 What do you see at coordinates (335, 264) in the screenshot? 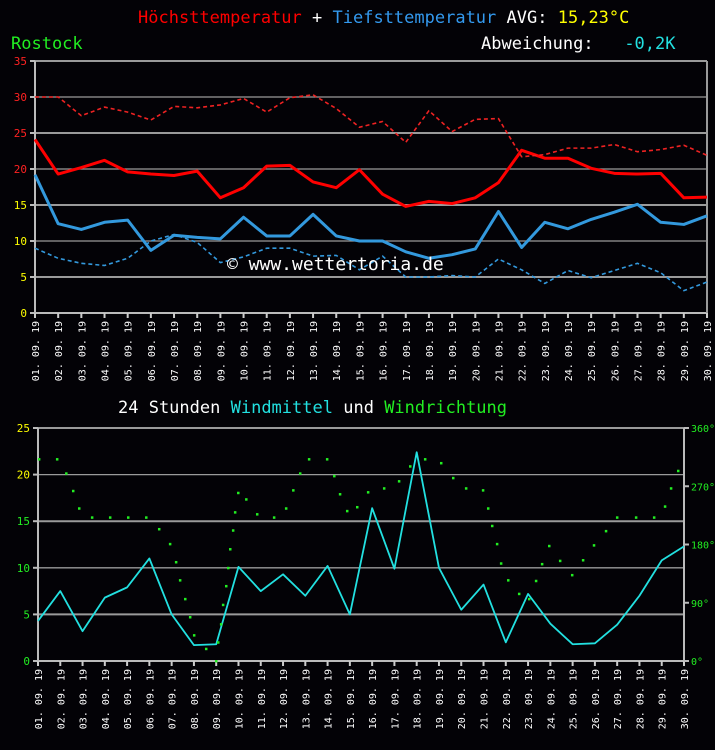
I see `watermark: © www.wettertoria.de` at bounding box center [335, 264].